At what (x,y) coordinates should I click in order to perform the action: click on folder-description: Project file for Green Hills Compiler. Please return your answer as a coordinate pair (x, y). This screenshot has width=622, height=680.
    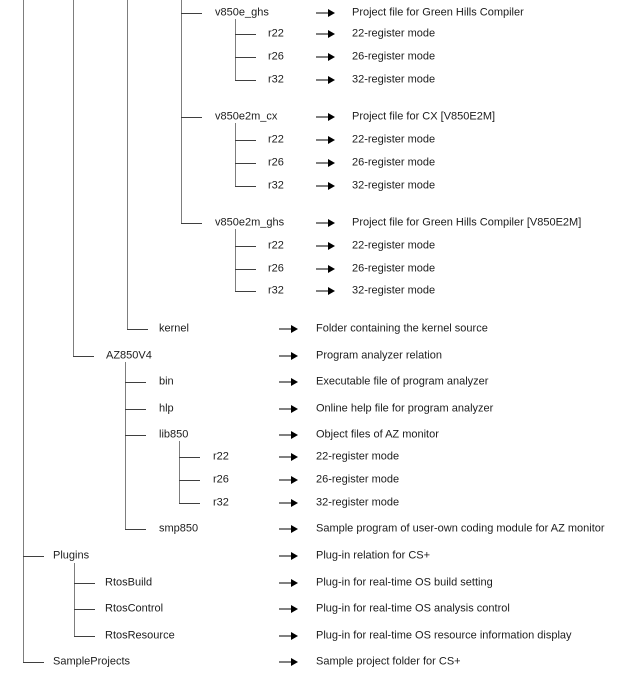
    Looking at the image, I should click on (438, 12).